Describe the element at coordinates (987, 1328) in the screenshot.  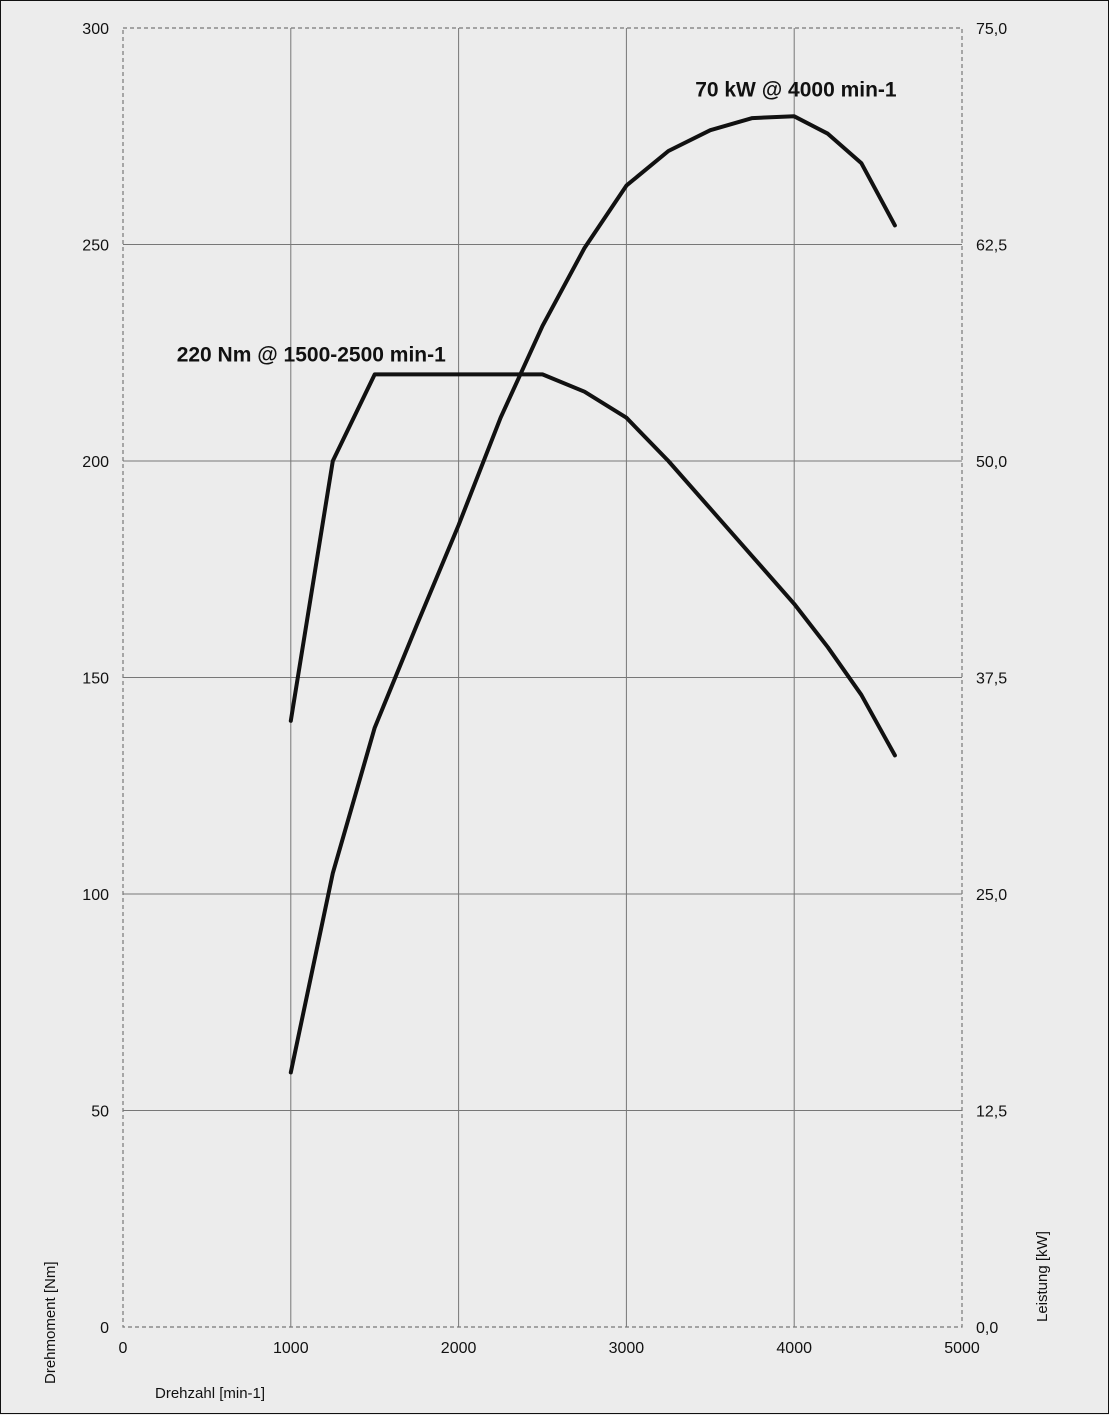
I see `y-right-tick-label: 0,0` at that location.